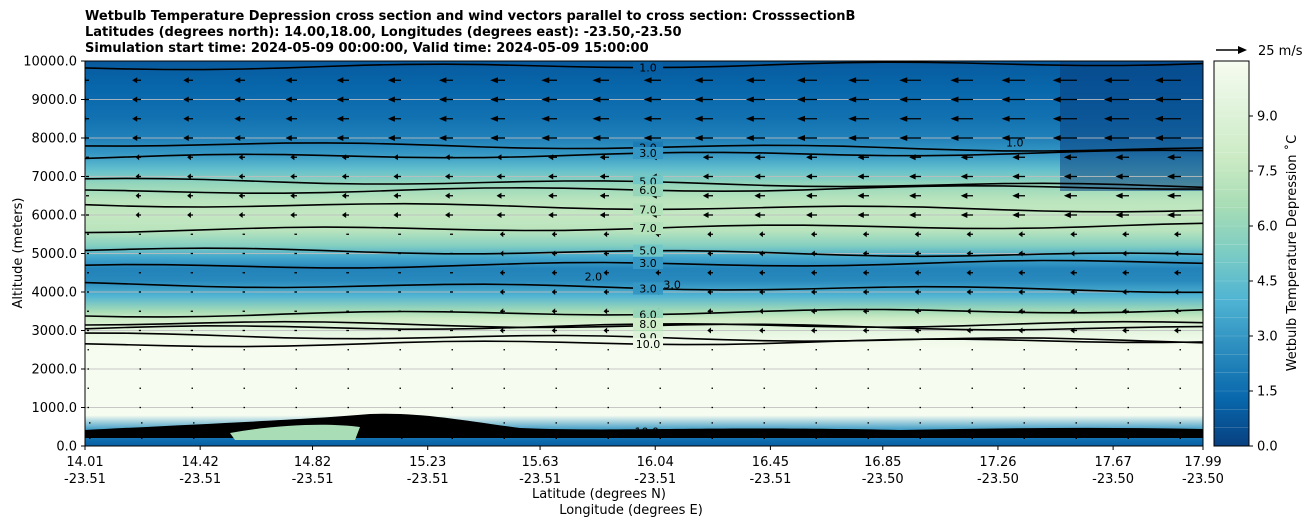  I want to click on y-tick-label: 2000.0, so click(55, 370).